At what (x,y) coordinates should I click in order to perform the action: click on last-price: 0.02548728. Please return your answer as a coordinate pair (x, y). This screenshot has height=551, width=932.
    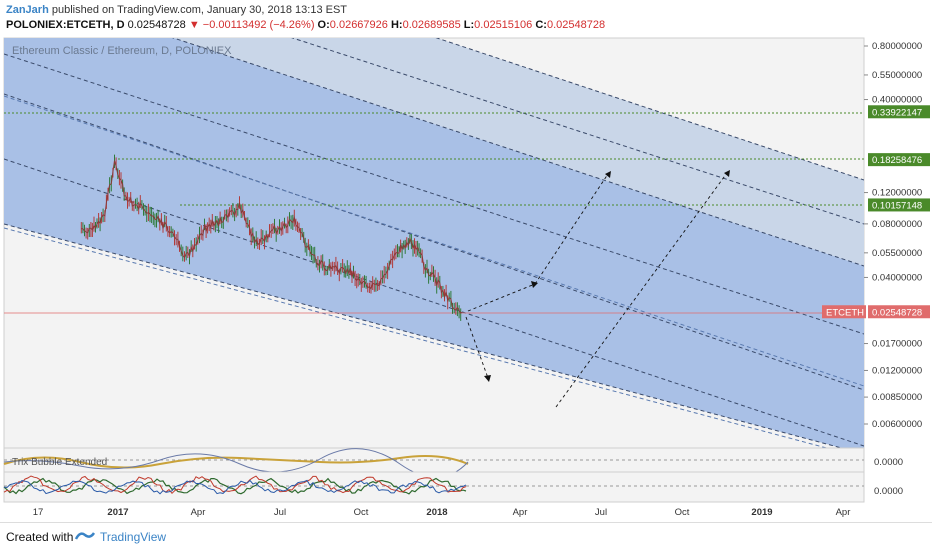
    Looking at the image, I should click on (156, 25).